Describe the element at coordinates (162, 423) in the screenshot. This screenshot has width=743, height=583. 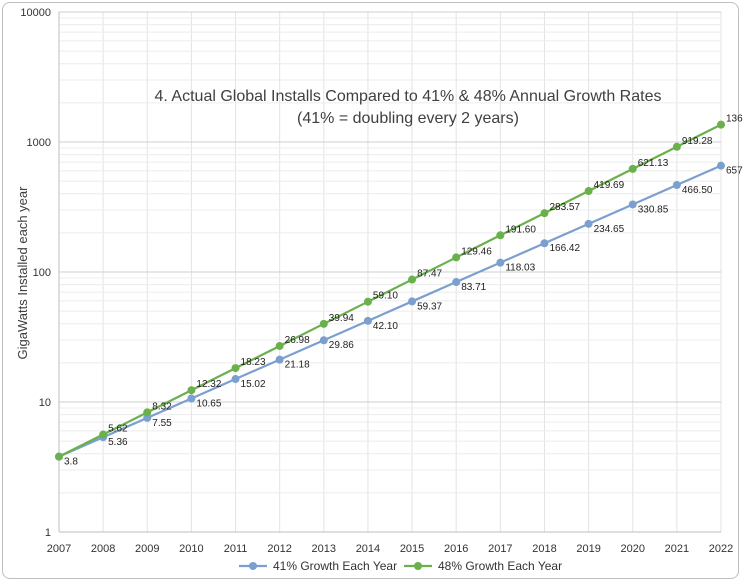
I see `series-1-data-label: 7.55` at that location.